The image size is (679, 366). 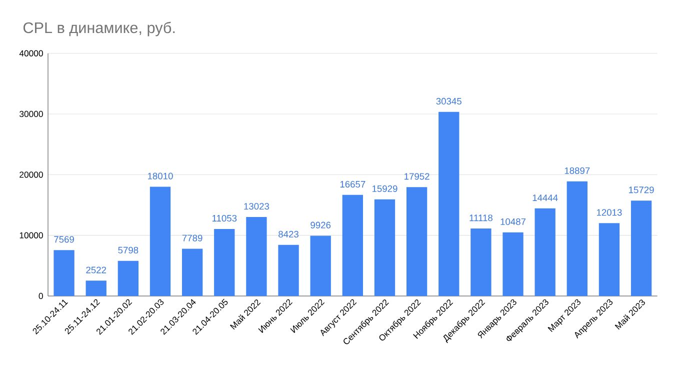 I want to click on data-label: 2522, so click(x=96, y=270).